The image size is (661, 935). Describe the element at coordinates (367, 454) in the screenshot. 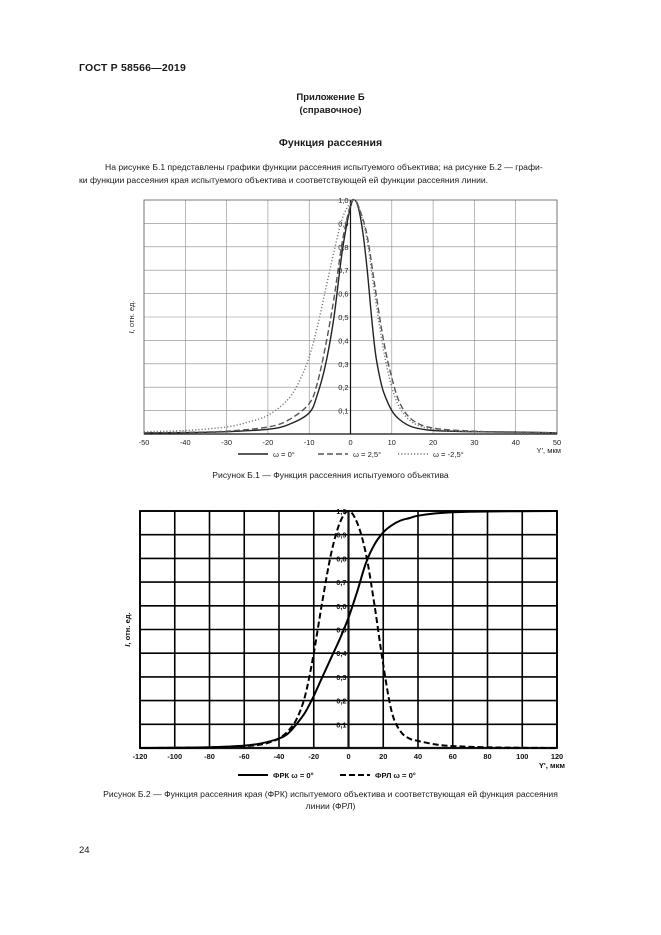

I see `legend-label-2: ω = 2,5°` at that location.